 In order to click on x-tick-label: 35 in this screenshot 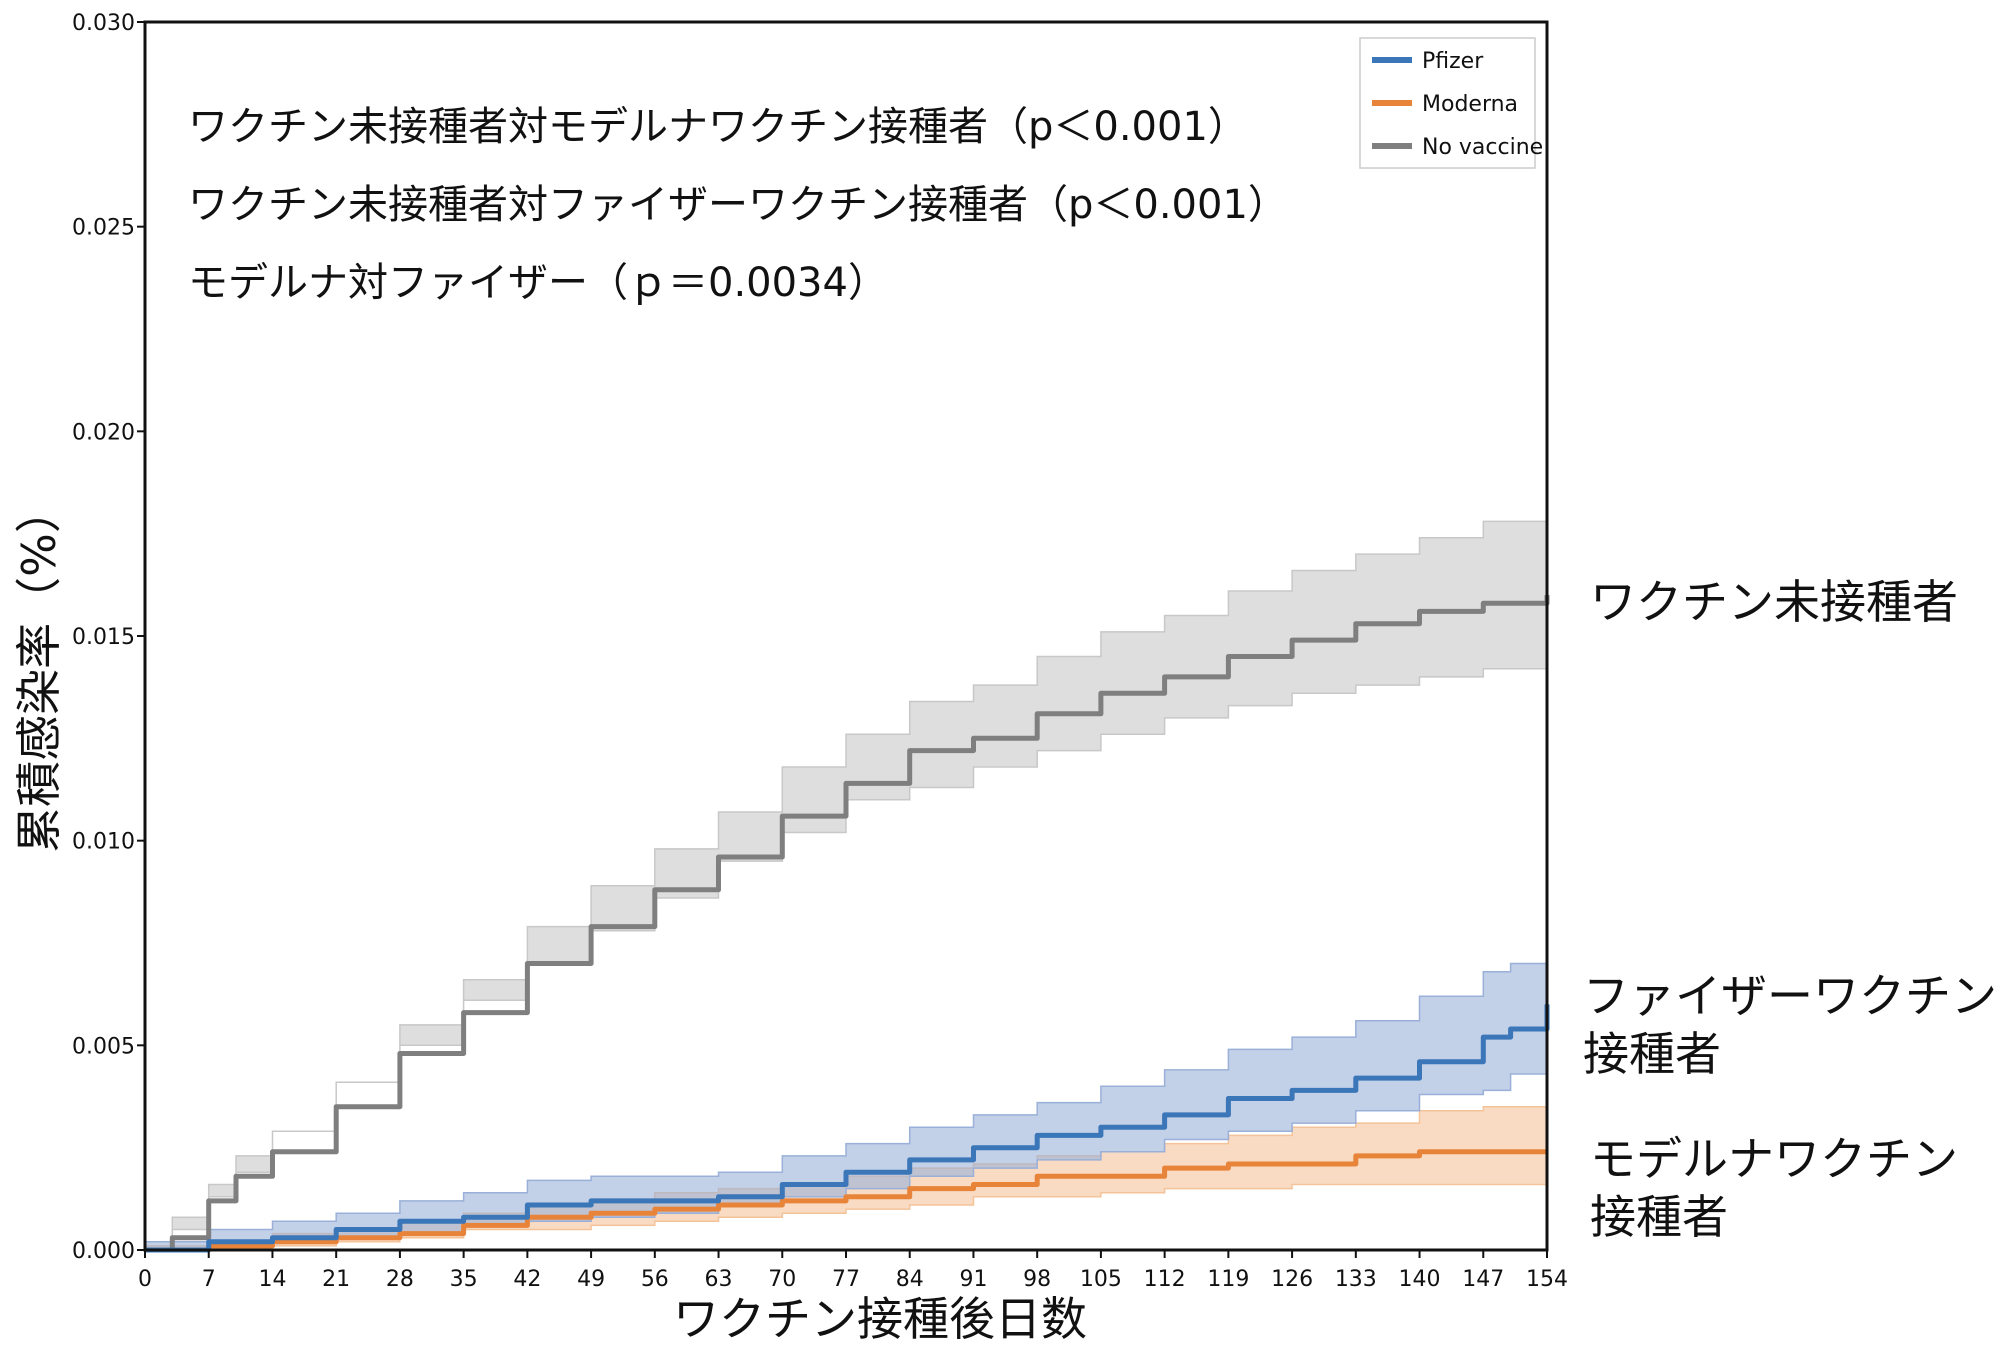, I will do `click(464, 1279)`.